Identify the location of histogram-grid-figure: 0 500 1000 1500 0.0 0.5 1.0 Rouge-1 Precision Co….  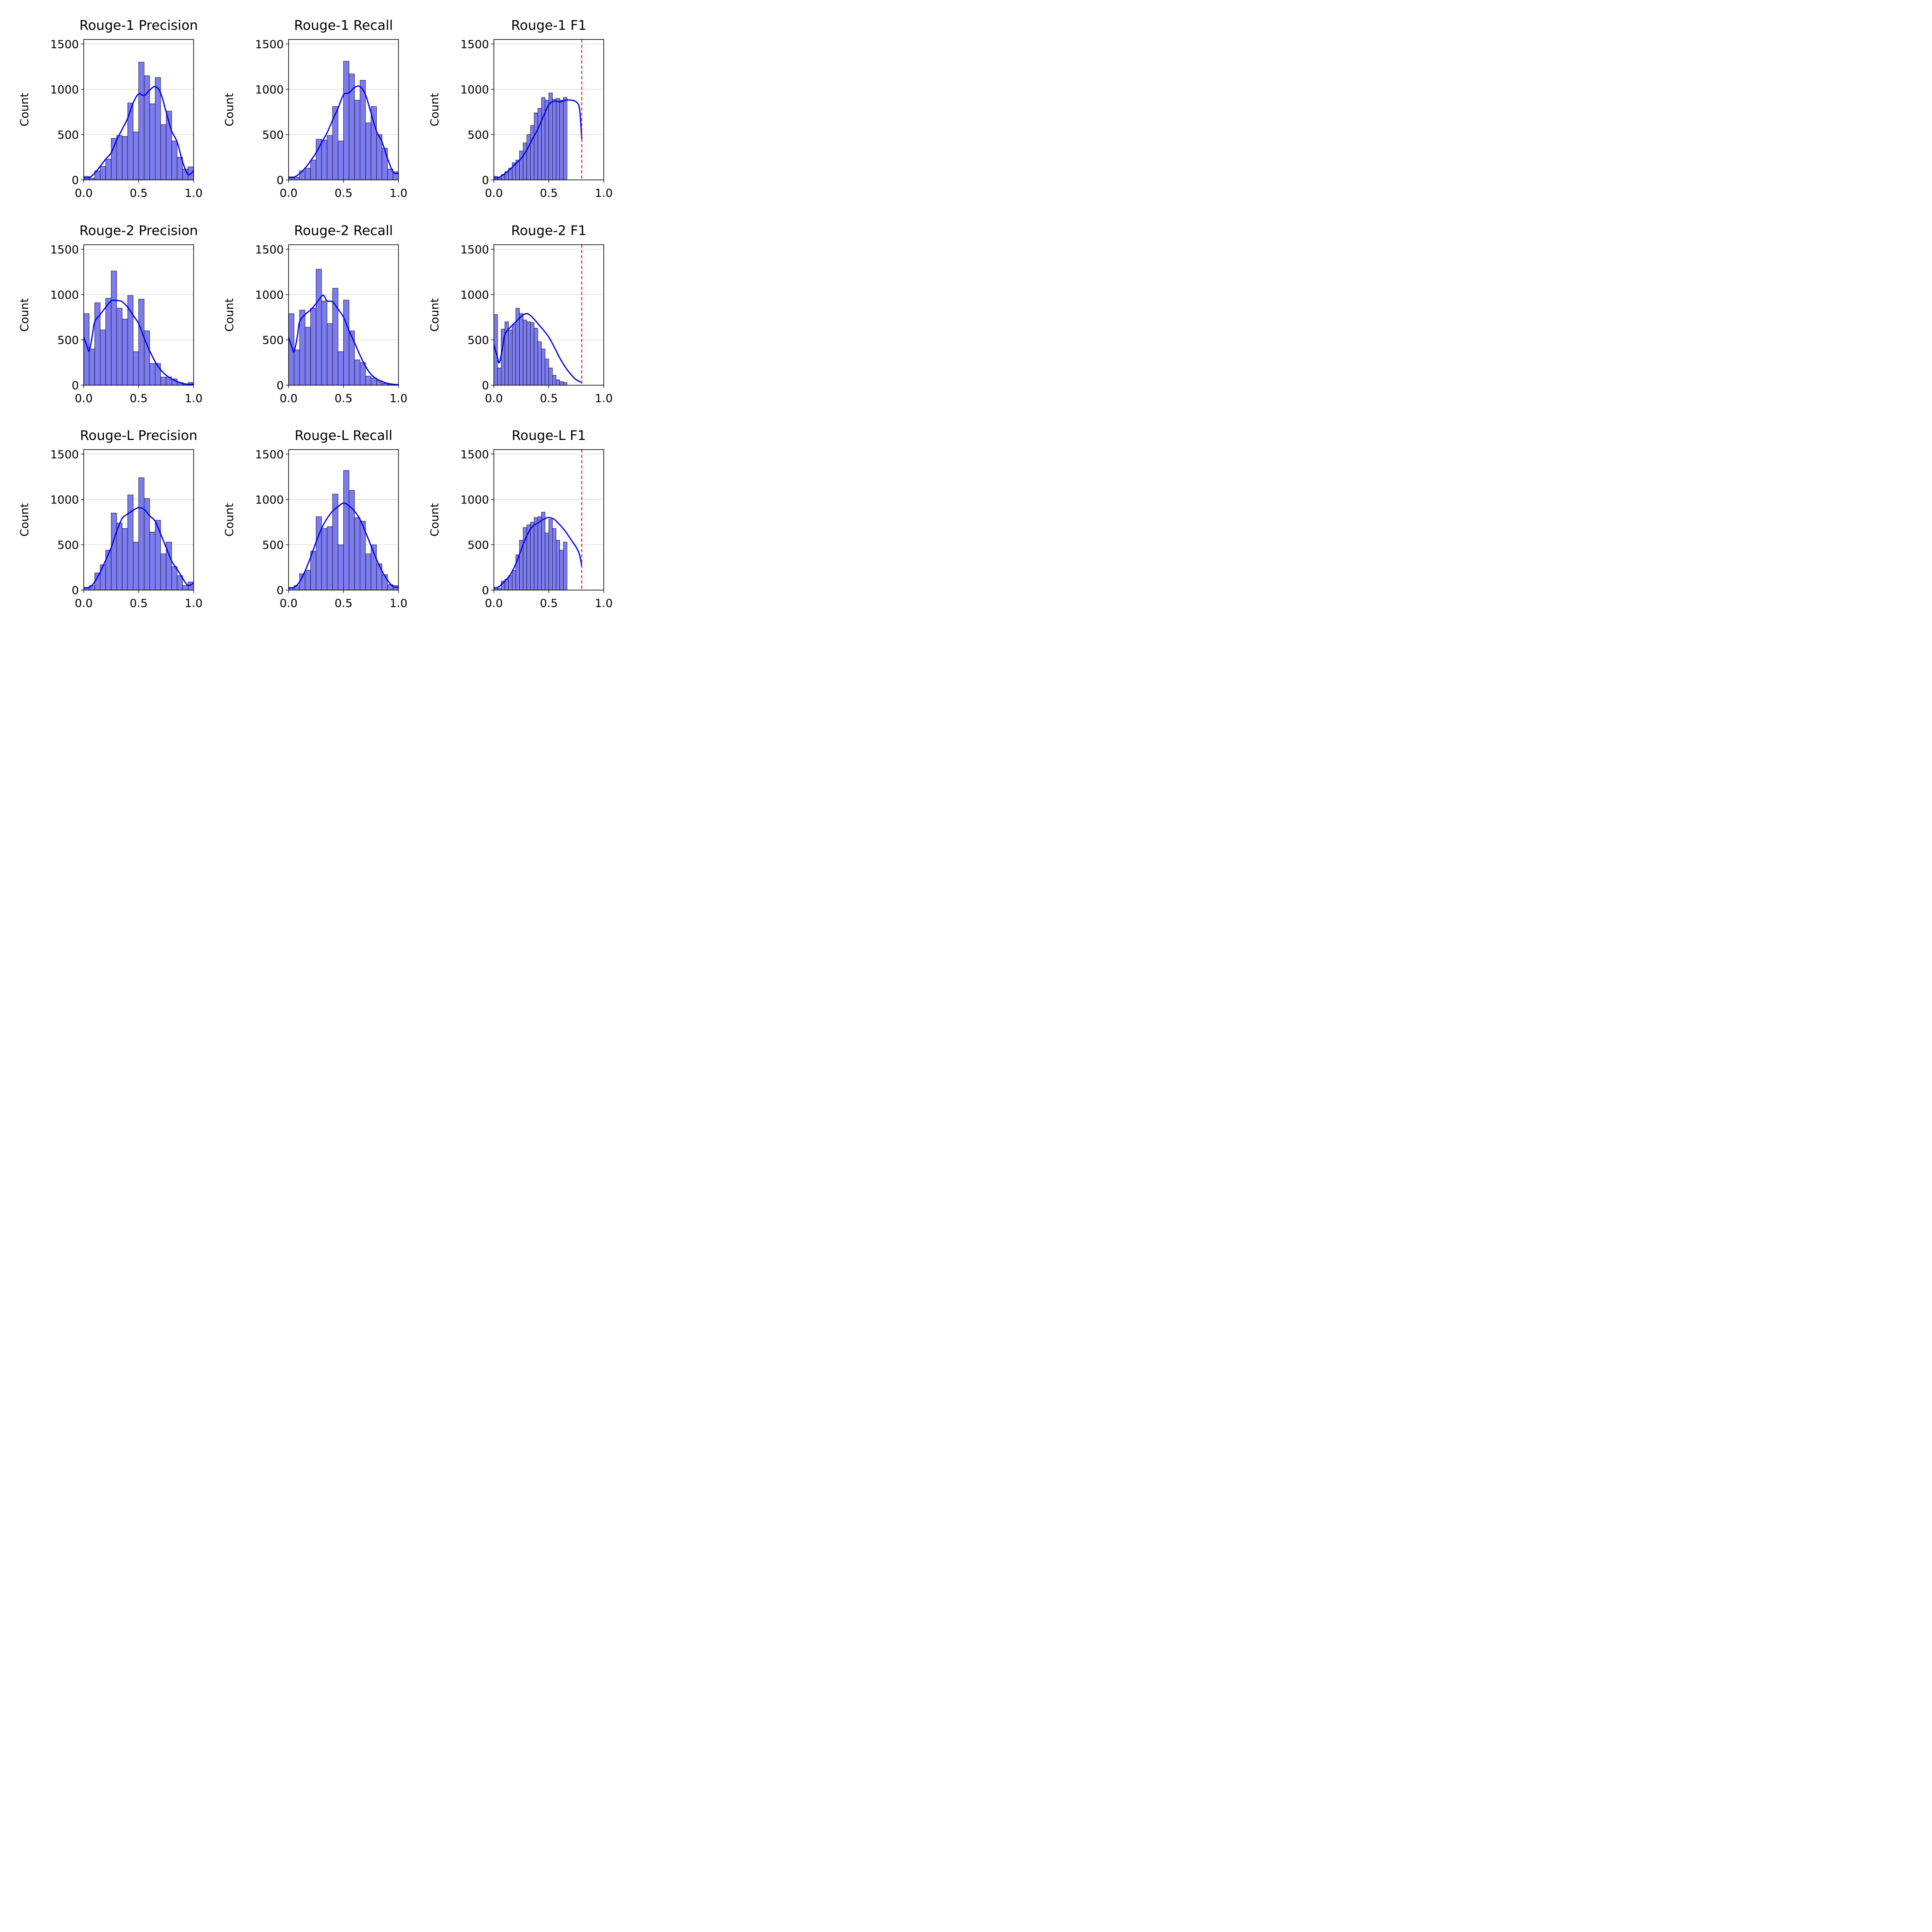
(315, 313).